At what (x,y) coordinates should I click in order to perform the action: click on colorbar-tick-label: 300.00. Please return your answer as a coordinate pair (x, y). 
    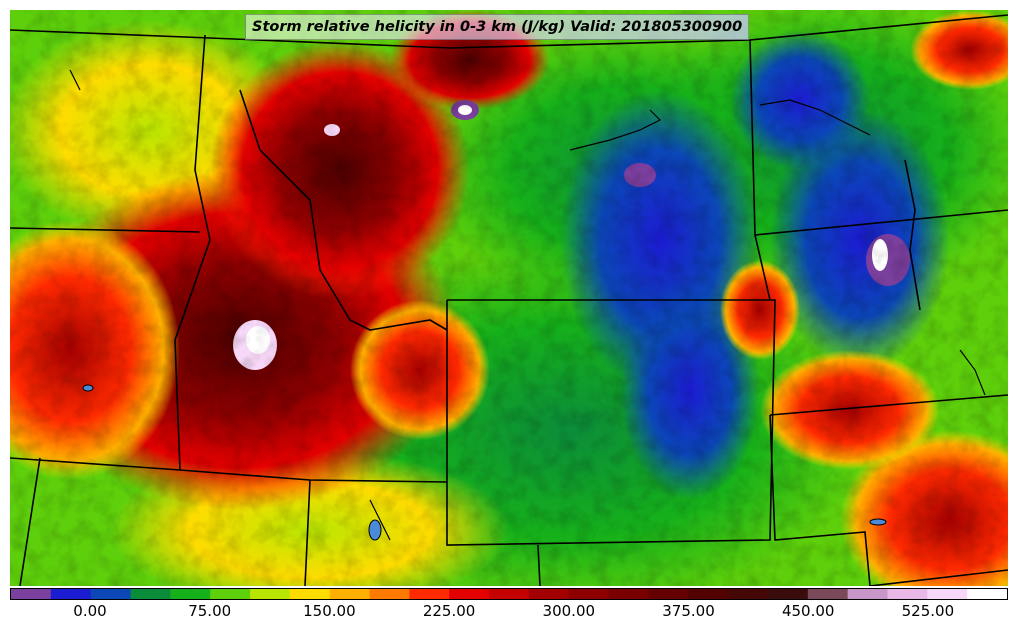
    Looking at the image, I should click on (569, 611).